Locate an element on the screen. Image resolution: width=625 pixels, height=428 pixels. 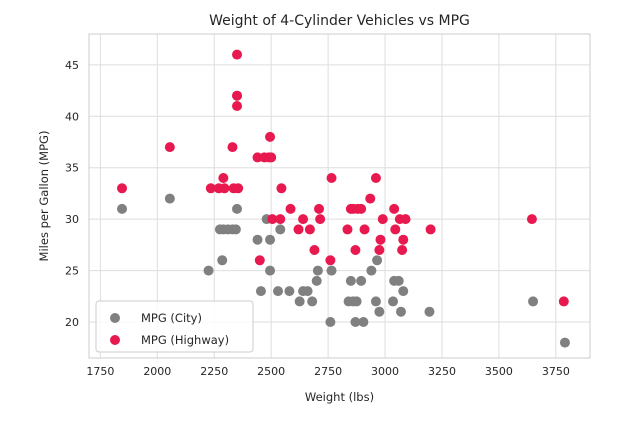
legend-label-highway: MPG (Highway) is located at coordinates (185, 340).